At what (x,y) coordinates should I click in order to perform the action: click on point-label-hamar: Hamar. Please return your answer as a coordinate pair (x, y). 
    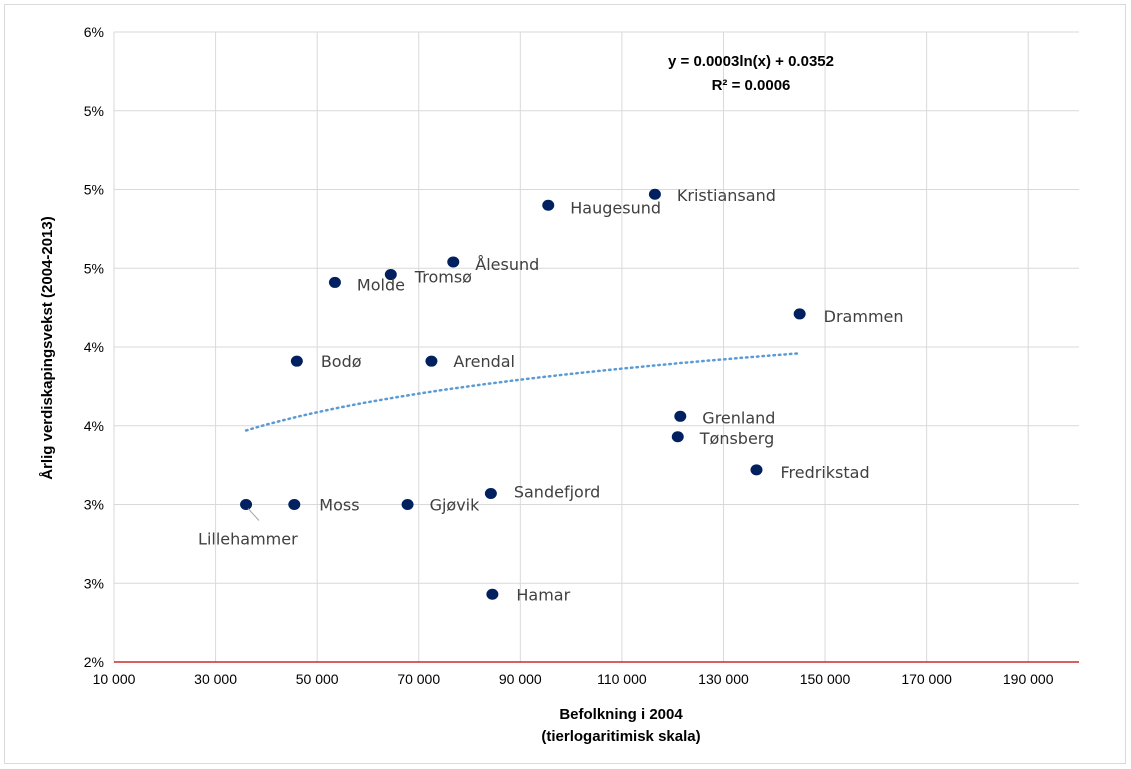
    Looking at the image, I should click on (543, 594).